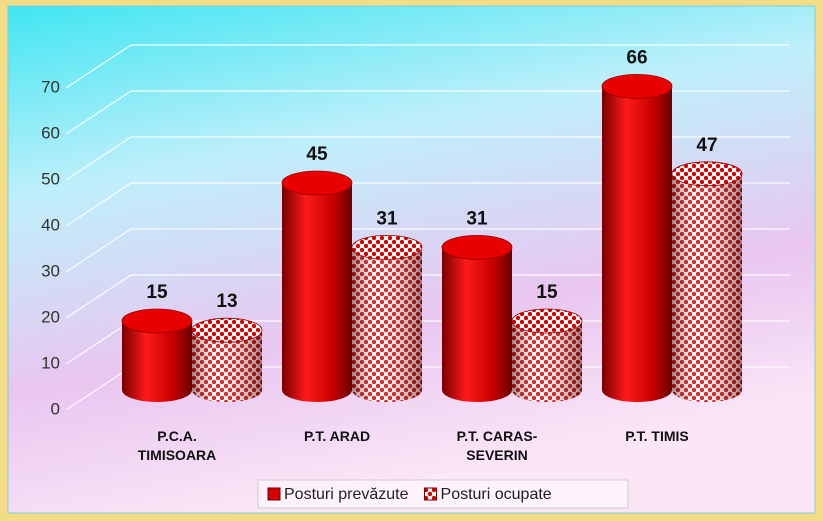 Image resolution: width=823 pixels, height=521 pixels. I want to click on x-tick-label: P.T. TIMIS, so click(657, 436).